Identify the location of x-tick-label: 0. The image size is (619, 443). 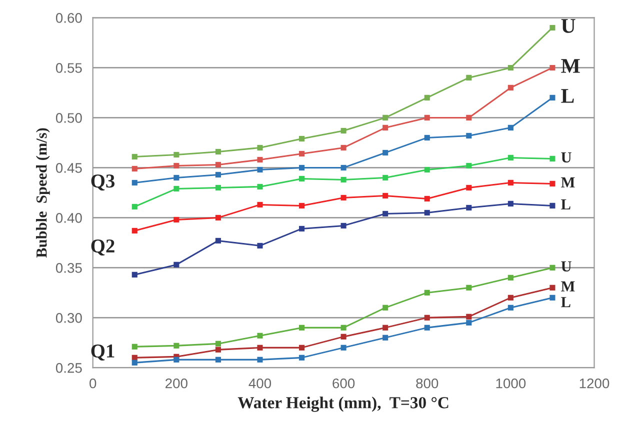
(93, 383).